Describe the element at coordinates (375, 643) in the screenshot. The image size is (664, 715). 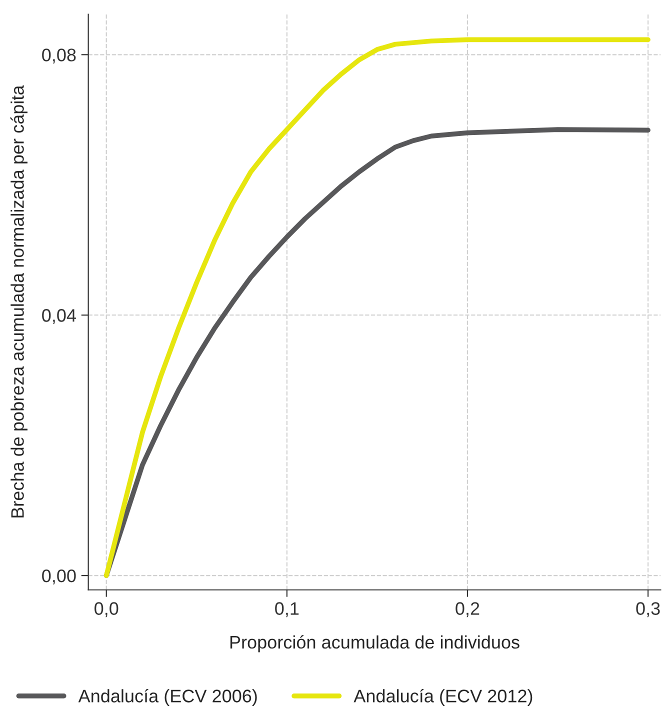
I see `x-axis-title: Proporción acumulada de individuos` at that location.